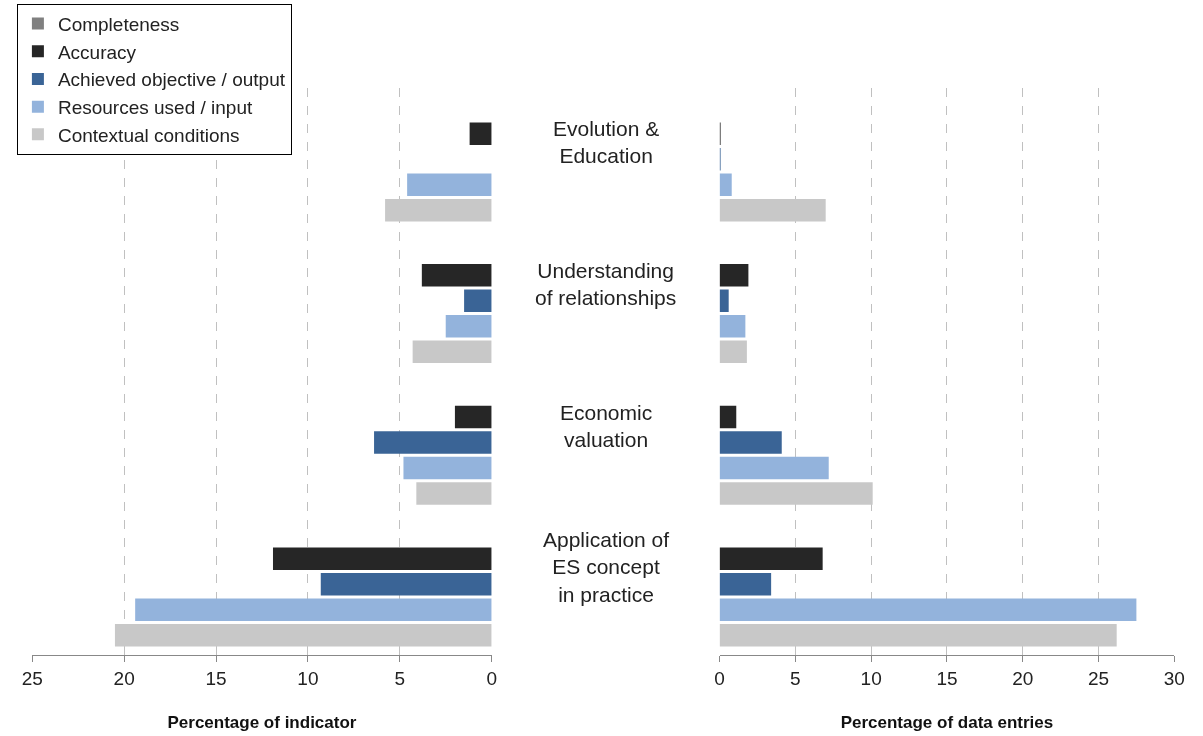  Describe the element at coordinates (97, 52) in the screenshot. I see `legend-label: Accuracy` at that location.